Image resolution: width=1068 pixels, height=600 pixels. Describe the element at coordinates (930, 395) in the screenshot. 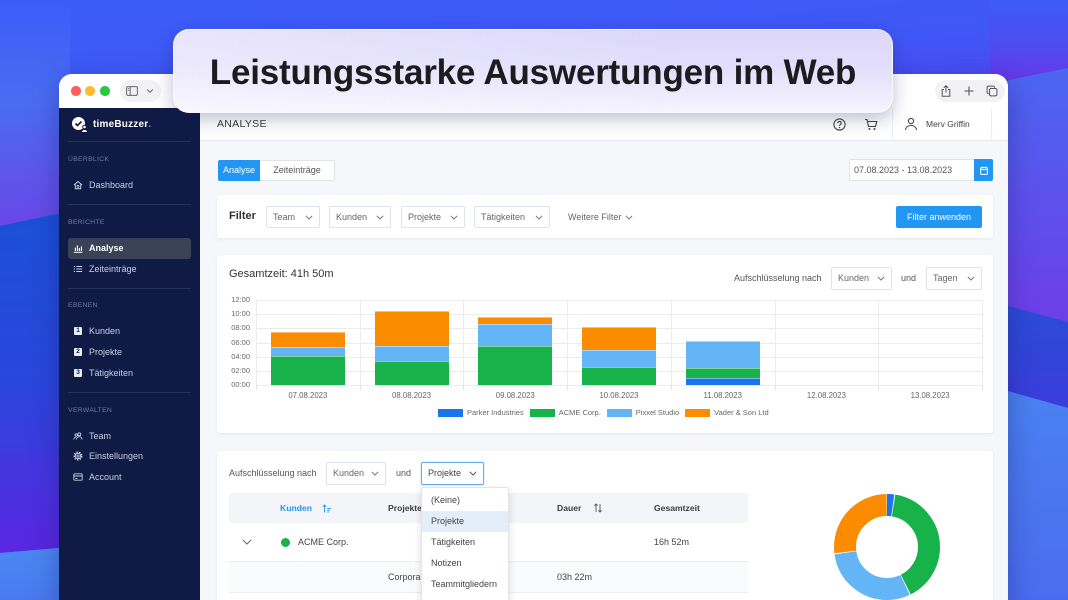

I see `x-tick-label: 13.08.2023` at that location.